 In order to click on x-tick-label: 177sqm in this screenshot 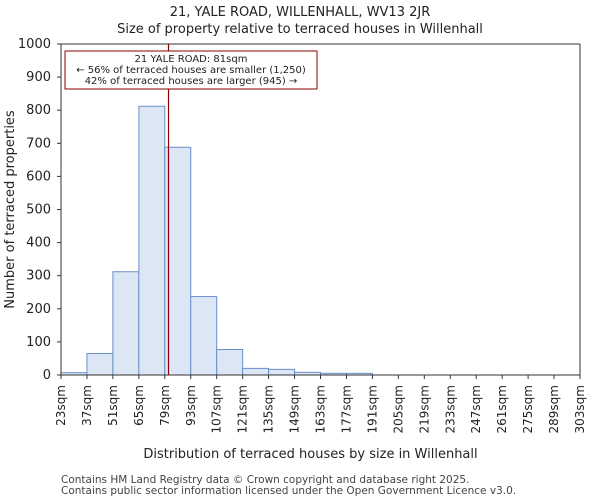, I will do `click(346, 409)`.